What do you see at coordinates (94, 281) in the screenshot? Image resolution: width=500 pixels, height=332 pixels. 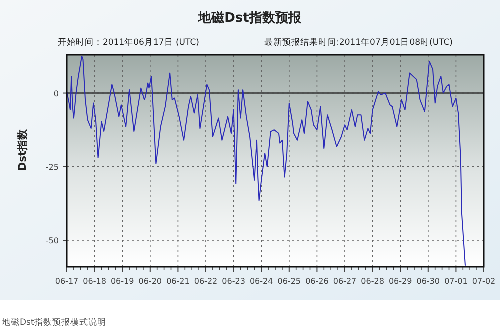 I see `x-tick-label: 06-18` at bounding box center [94, 281].